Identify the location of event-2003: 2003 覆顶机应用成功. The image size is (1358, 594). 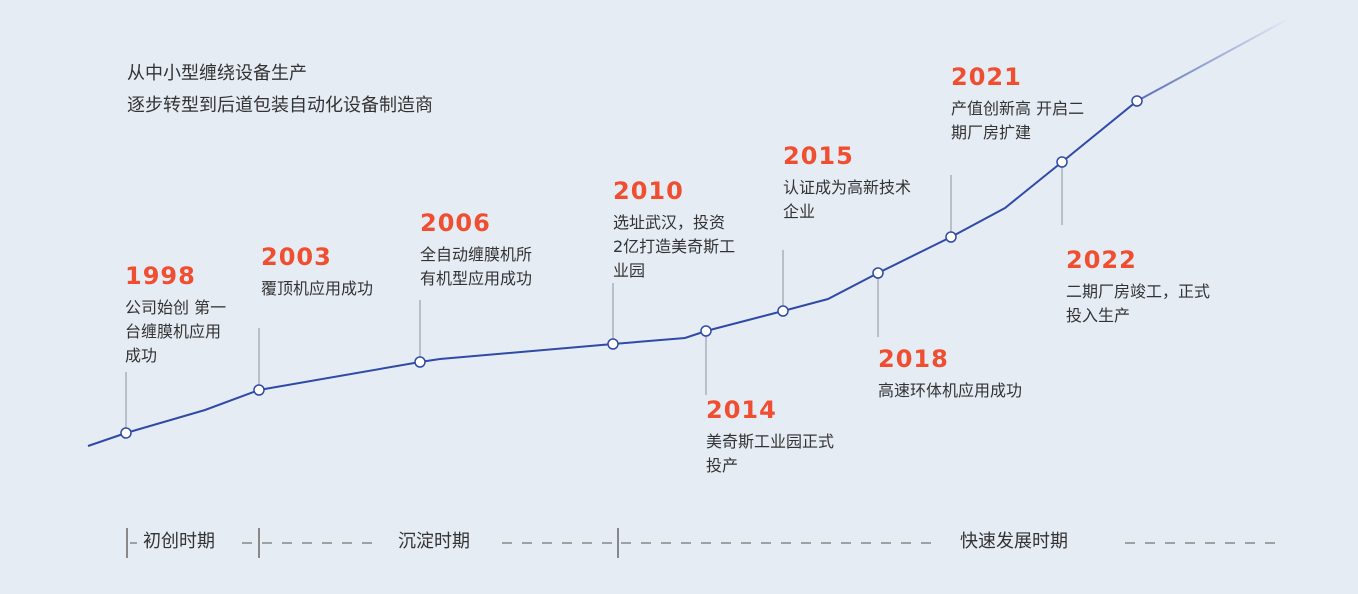
(317, 272).